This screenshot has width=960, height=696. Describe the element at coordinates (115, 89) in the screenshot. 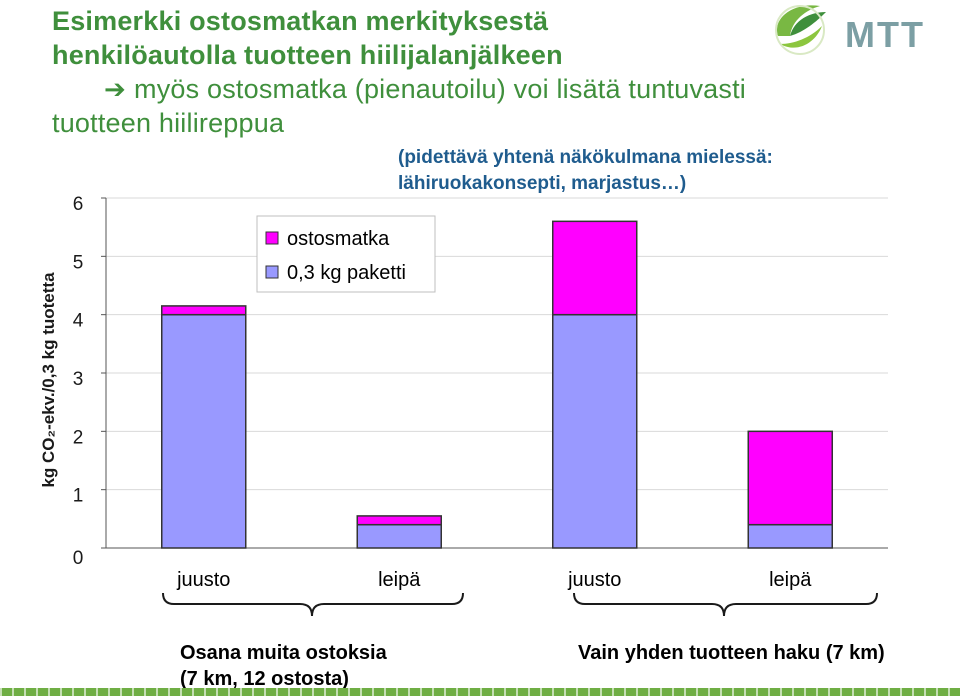

I see `arrow-right-icon: ➔` at that location.